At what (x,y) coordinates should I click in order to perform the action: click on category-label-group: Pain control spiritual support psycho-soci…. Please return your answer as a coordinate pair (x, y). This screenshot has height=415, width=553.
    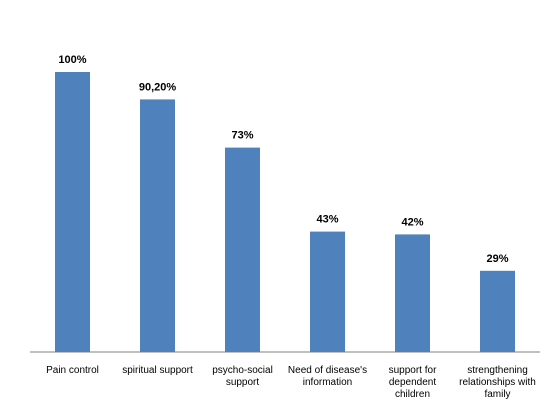
    Looking at the image, I should click on (291, 382).